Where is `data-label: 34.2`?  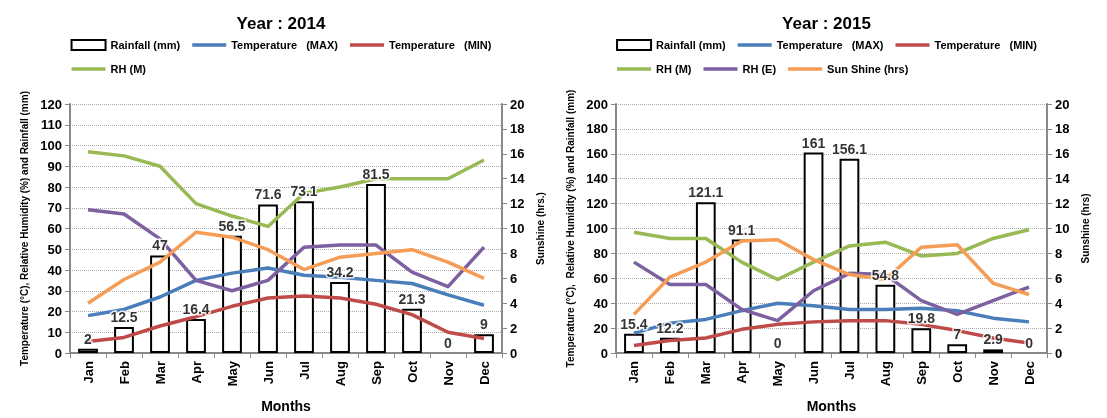
data-label: 34.2 is located at coordinates (340, 272).